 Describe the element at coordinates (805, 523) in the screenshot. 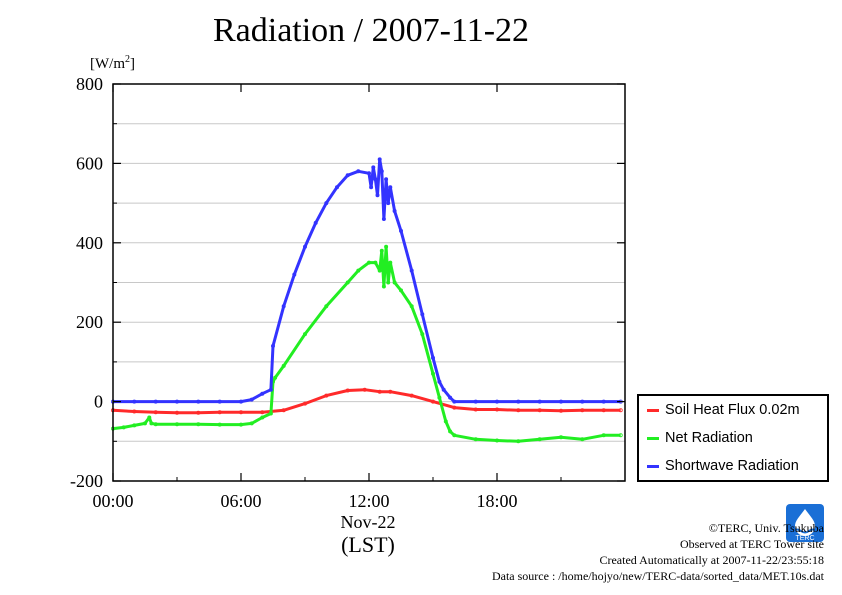

I see `terc-logo: TERC` at that location.